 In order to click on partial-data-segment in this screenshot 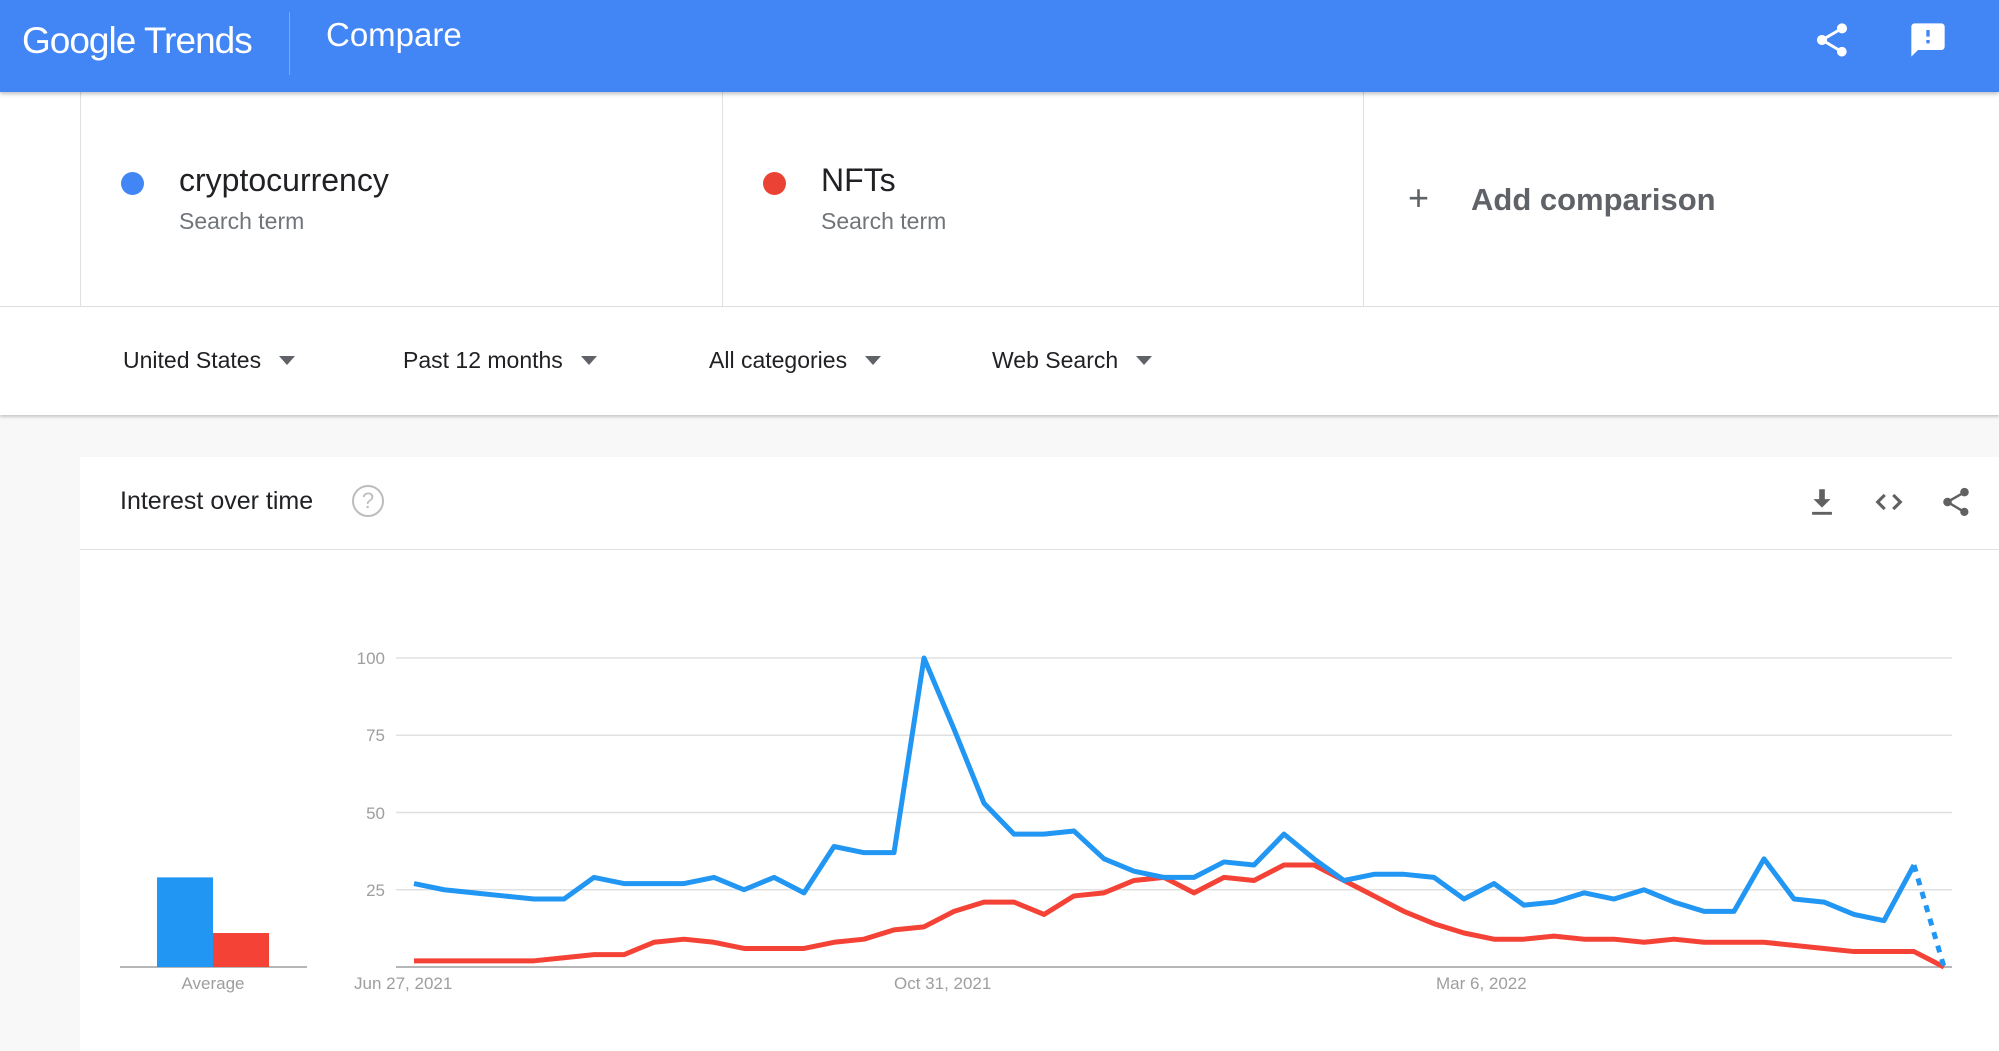, I will do `click(1929, 916)`.